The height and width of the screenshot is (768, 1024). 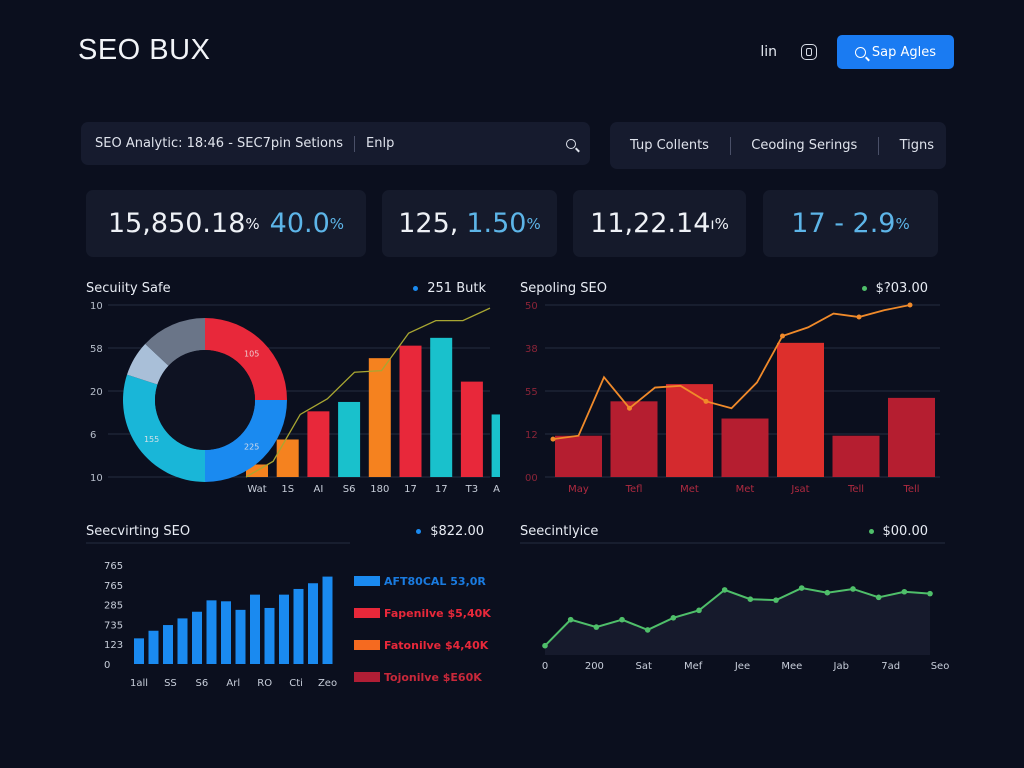 I want to click on panel-meta-value: $822.00, so click(x=457, y=531).